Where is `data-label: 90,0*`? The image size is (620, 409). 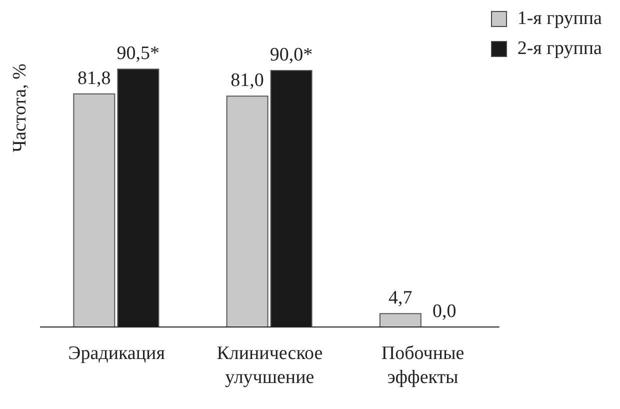 data-label: 90,0* is located at coordinates (291, 55).